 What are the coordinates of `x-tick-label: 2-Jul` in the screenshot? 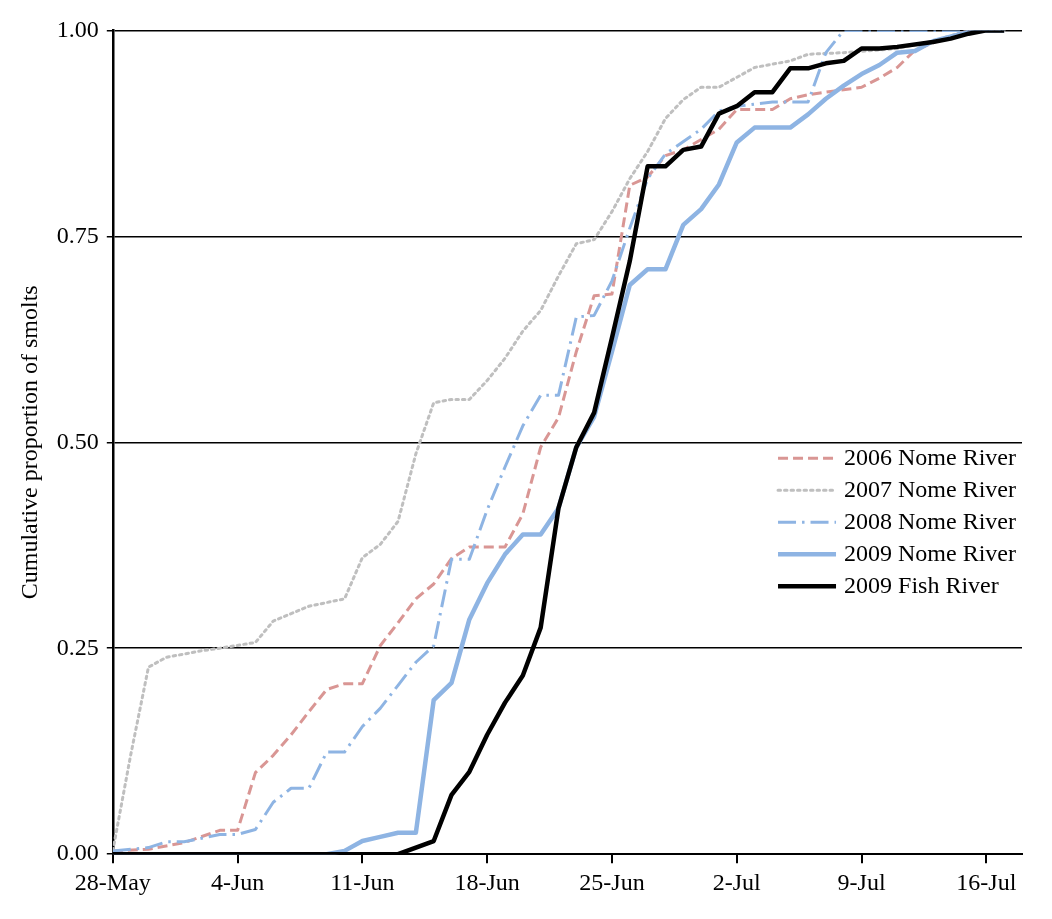 It's located at (737, 881).